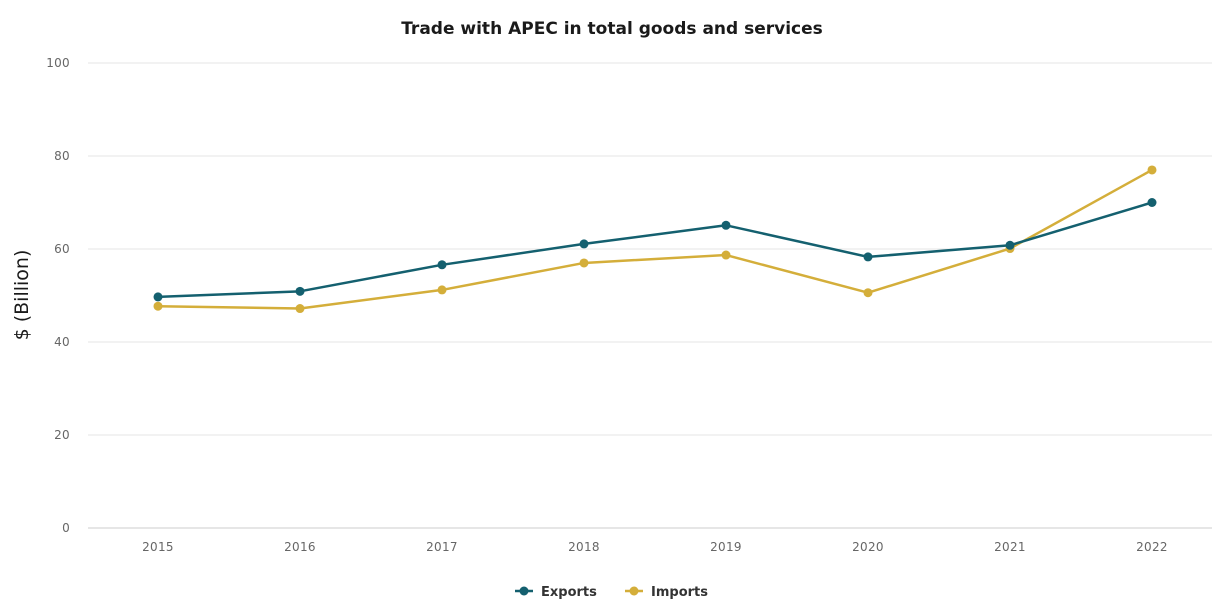  What do you see at coordinates (66, 528) in the screenshot?
I see `y-tick-label: 0` at bounding box center [66, 528].